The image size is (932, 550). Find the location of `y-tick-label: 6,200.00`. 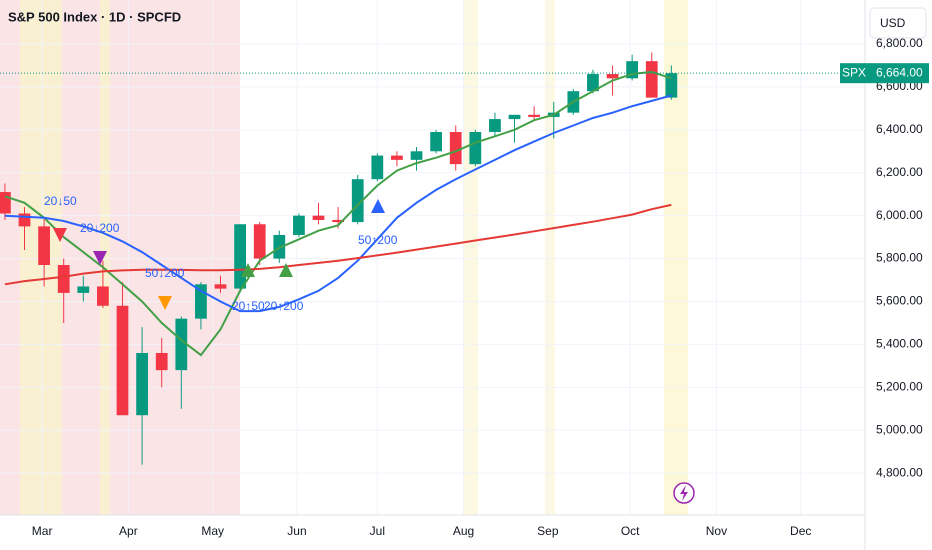

y-tick-label: 6,200.00 is located at coordinates (899, 172).